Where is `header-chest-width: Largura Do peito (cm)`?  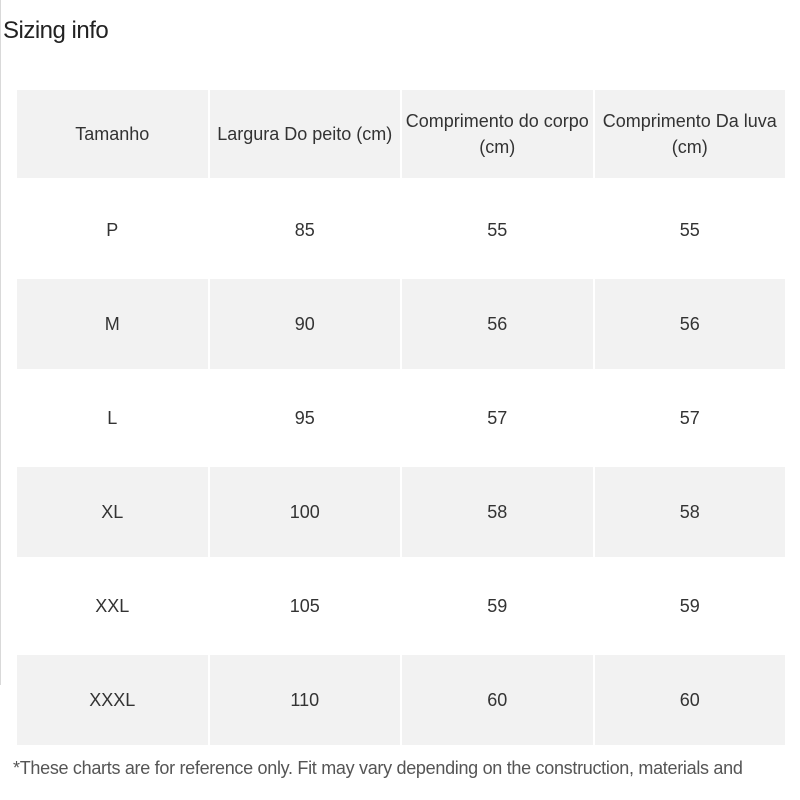
header-chest-width: Largura Do peito (cm) is located at coordinates (304, 136).